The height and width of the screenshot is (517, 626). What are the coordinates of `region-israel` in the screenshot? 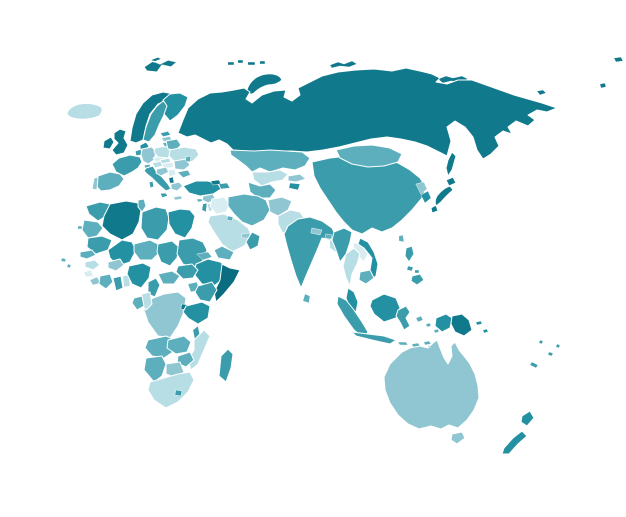 It's located at (204, 207).